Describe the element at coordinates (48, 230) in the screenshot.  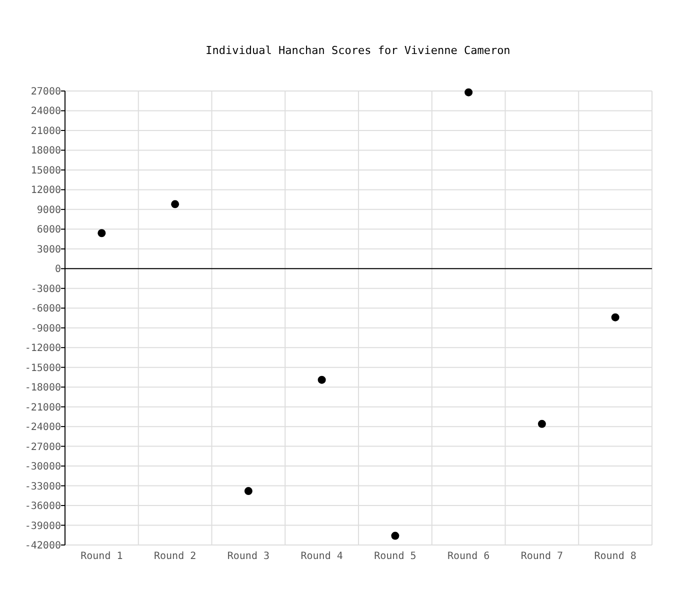
I see `y-tick-label: 6000` at that location.